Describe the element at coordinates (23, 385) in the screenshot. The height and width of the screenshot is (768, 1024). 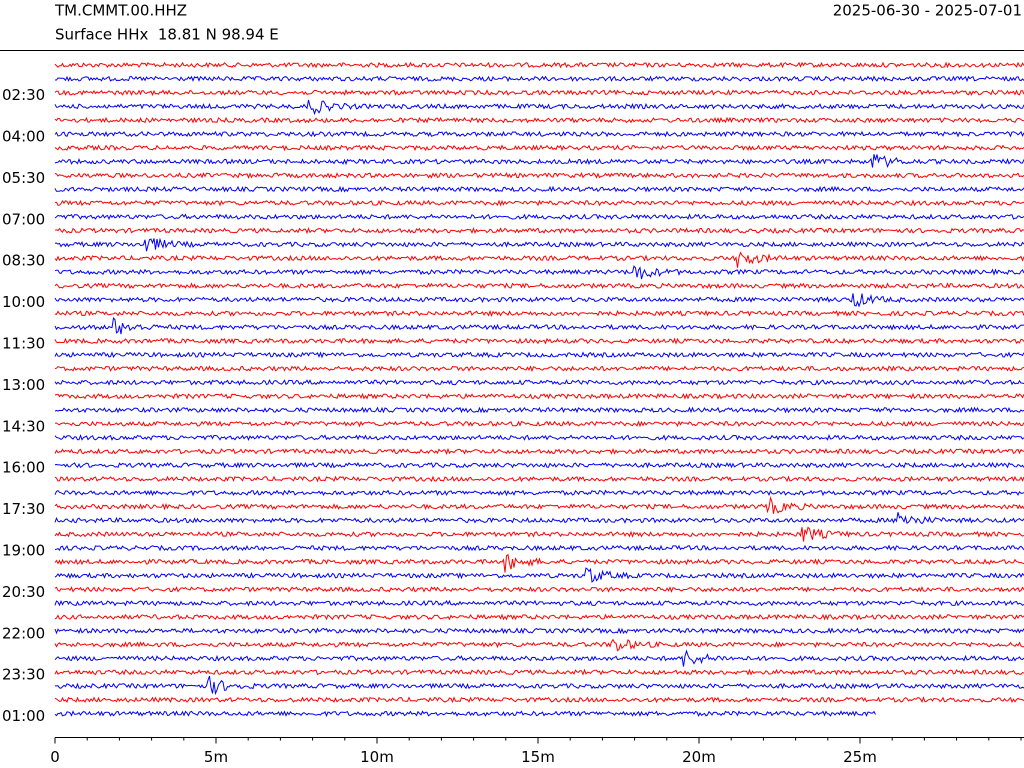
I see `y-tick-label: 13:00` at that location.